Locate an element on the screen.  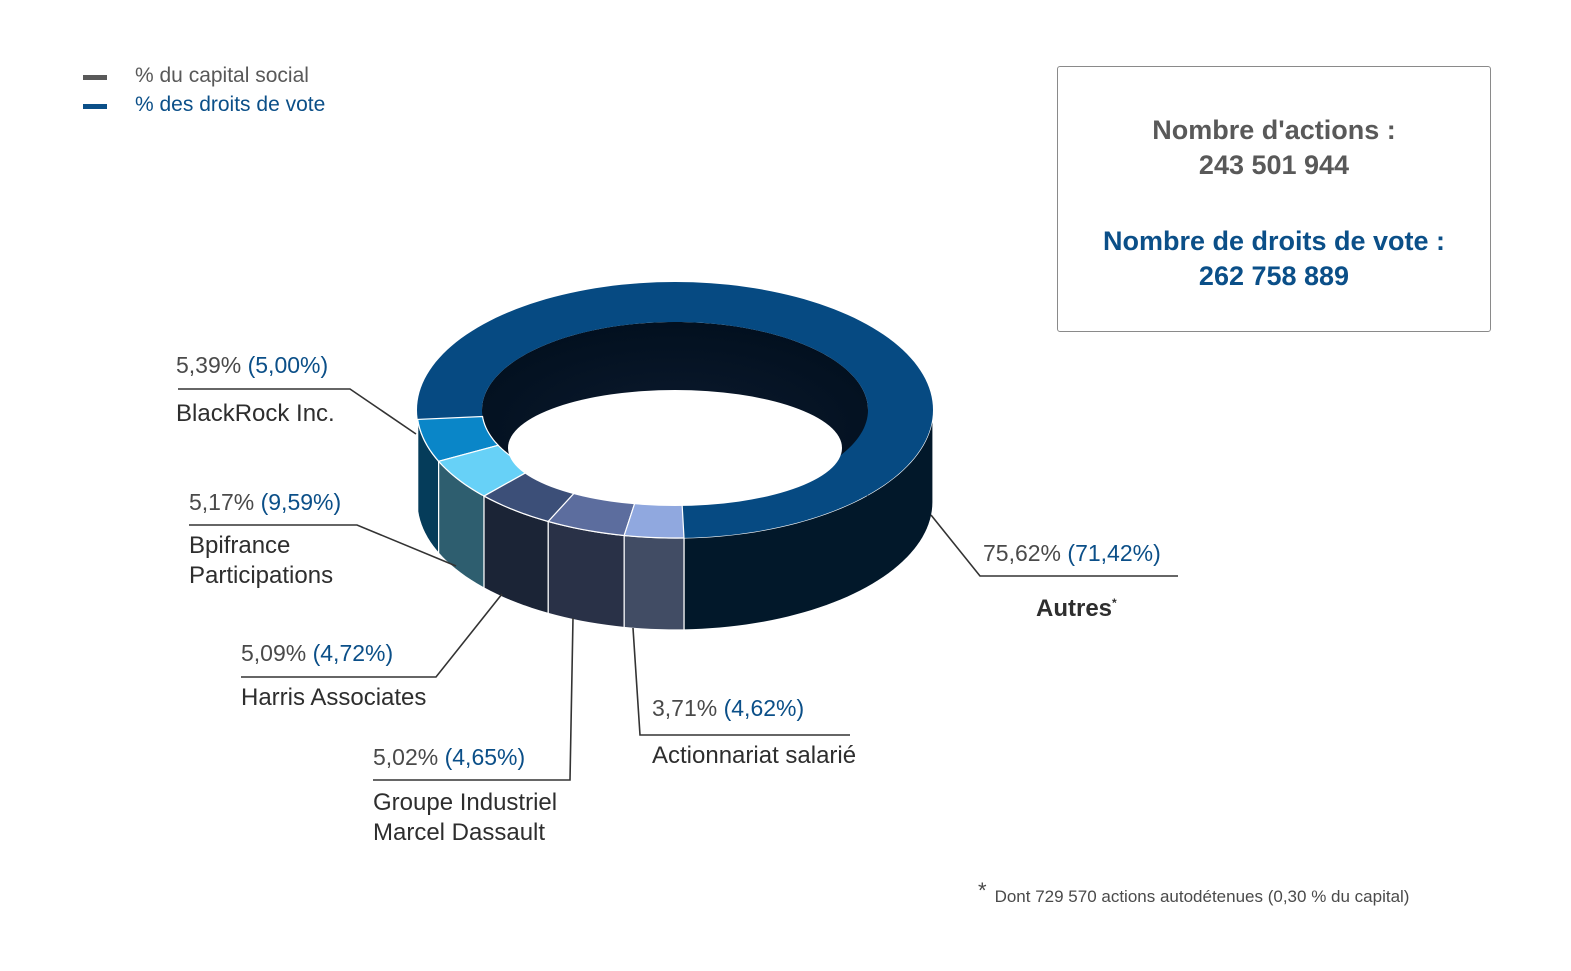
footnote-star: * is located at coordinates (982, 890).